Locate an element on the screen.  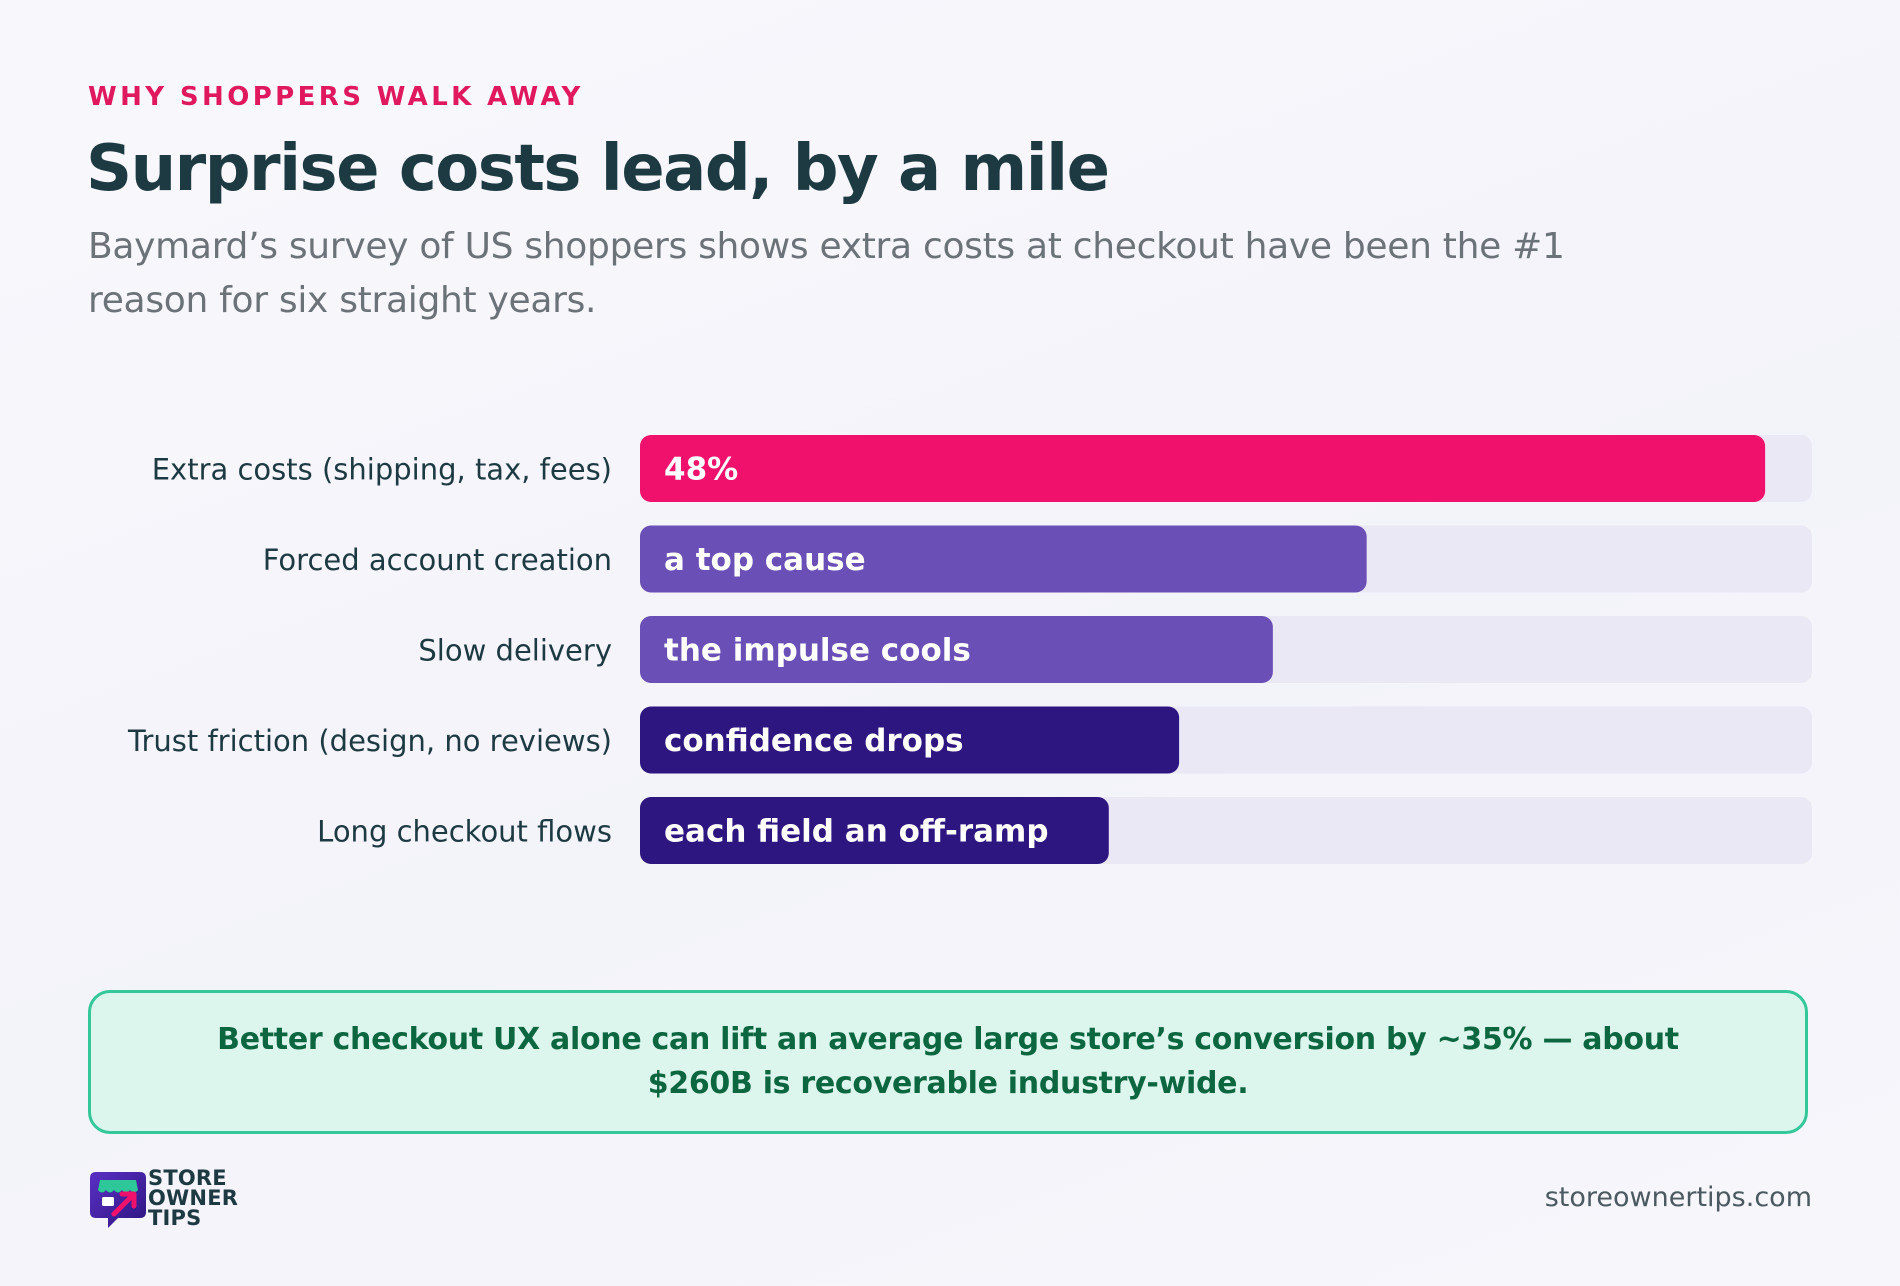
data-label: confidence drops is located at coordinates (814, 741).